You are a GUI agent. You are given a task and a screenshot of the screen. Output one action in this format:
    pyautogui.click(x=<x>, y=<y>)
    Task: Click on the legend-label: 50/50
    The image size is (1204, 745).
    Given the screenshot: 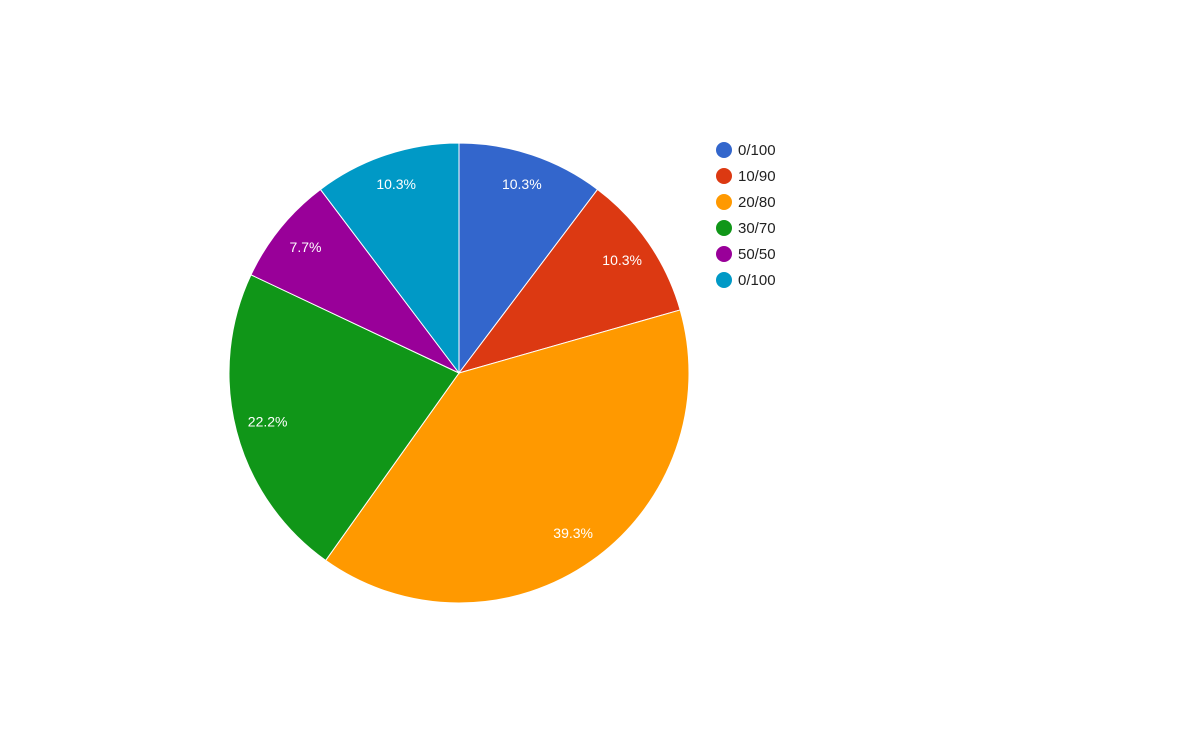 What is the action you would take?
    pyautogui.click(x=757, y=254)
    